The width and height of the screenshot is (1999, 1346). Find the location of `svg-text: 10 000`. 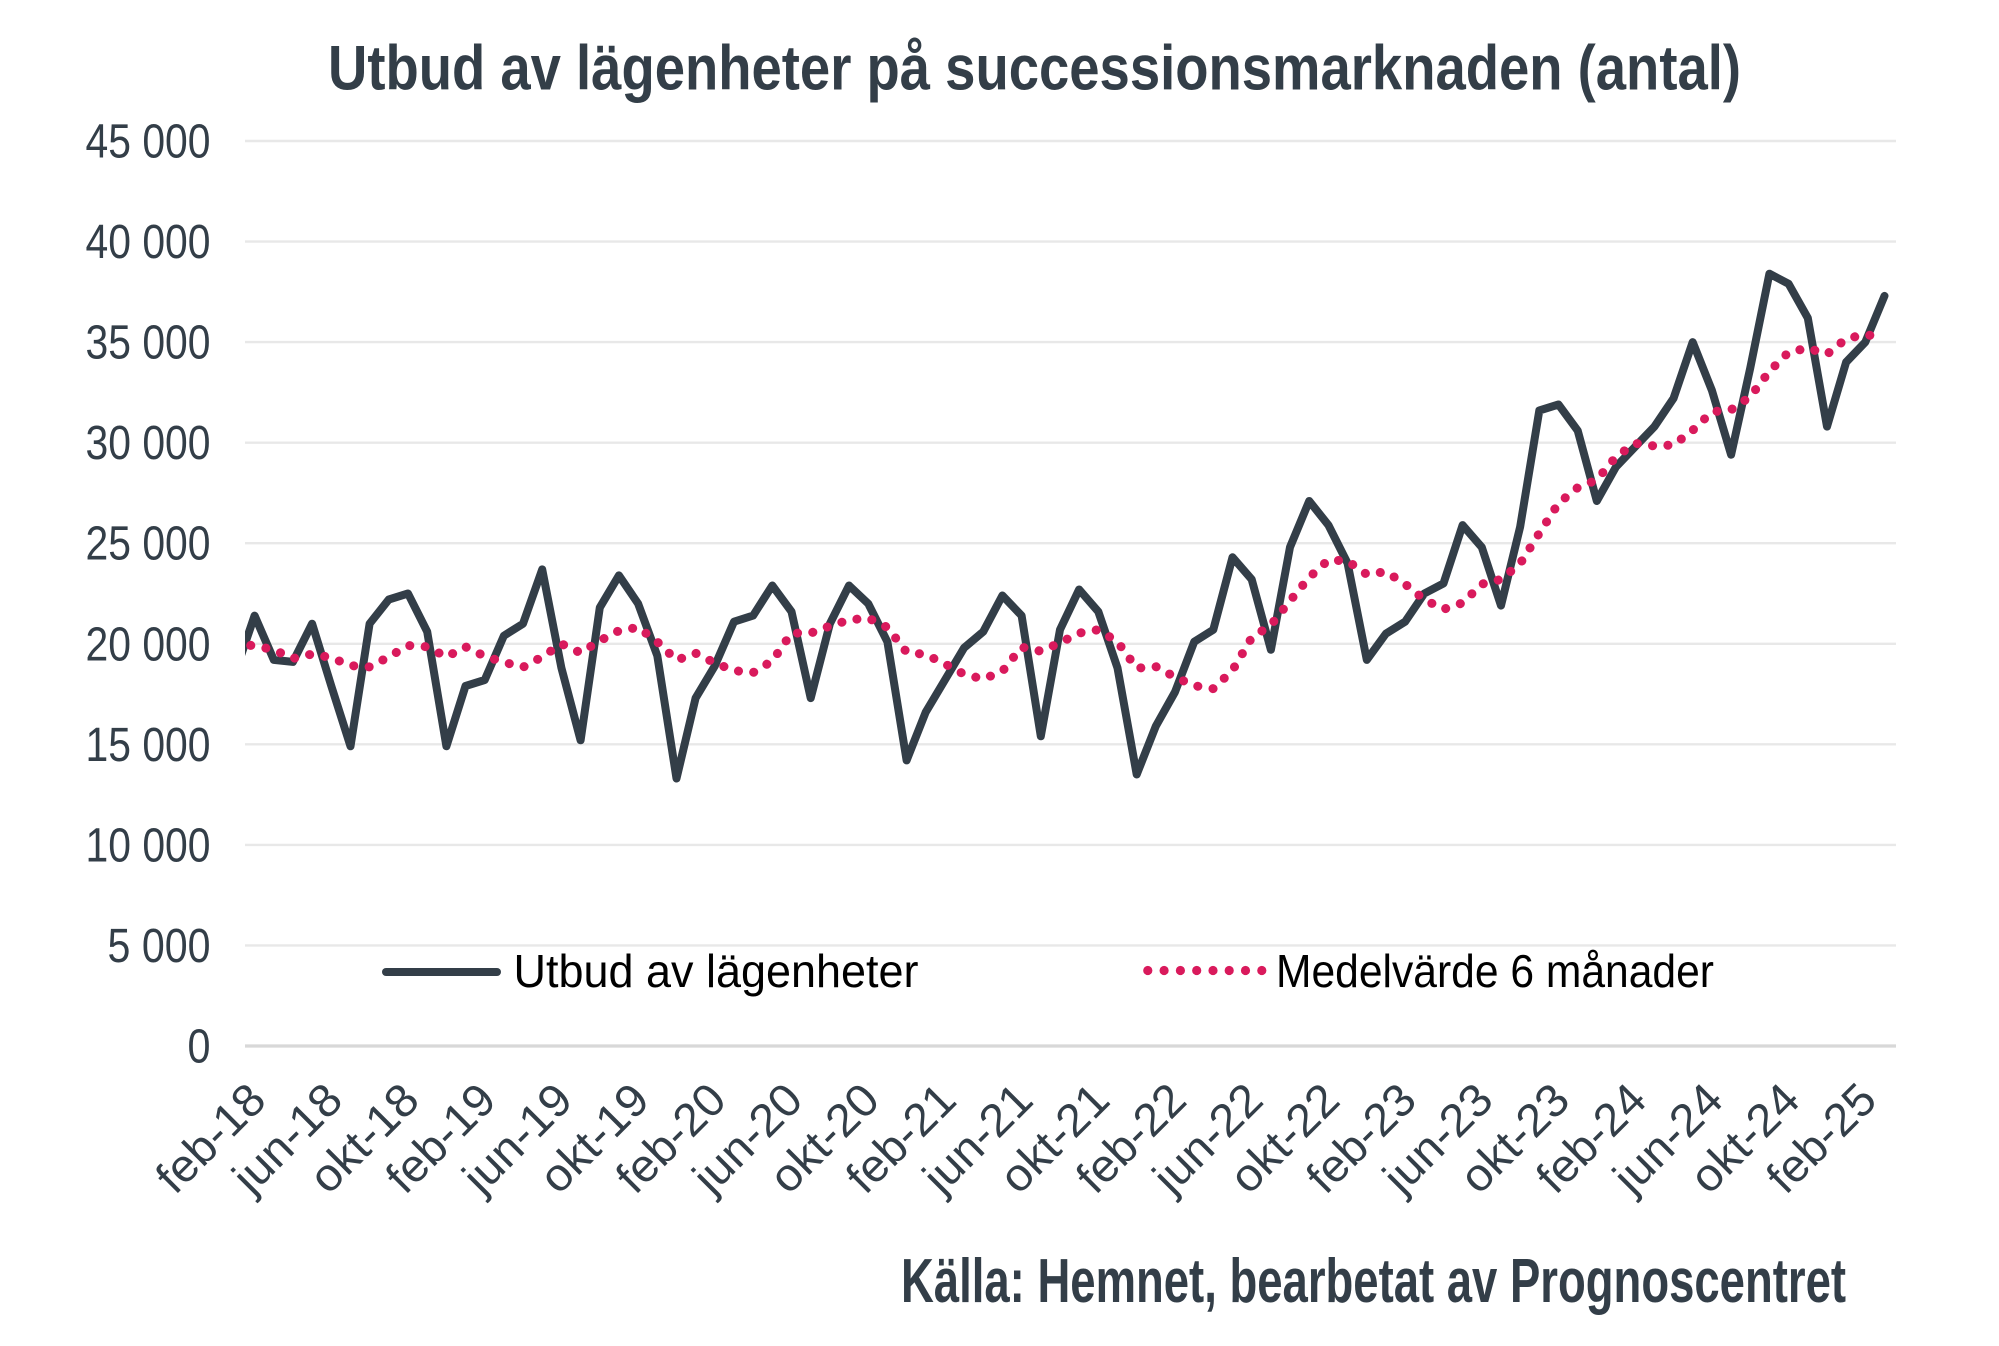

svg-text: 10 000 is located at coordinates (148, 845).